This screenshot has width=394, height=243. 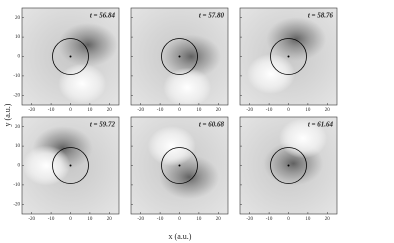 I want to click on panel: t = 61.64 -20 -10 0 10 20, so click(x=288, y=169).